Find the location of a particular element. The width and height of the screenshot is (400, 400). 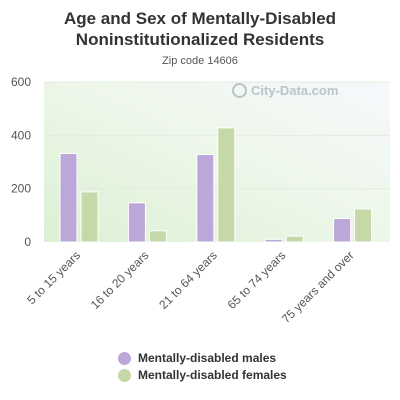

x-tick-label: 65 to 74 years is located at coordinates (257, 280).